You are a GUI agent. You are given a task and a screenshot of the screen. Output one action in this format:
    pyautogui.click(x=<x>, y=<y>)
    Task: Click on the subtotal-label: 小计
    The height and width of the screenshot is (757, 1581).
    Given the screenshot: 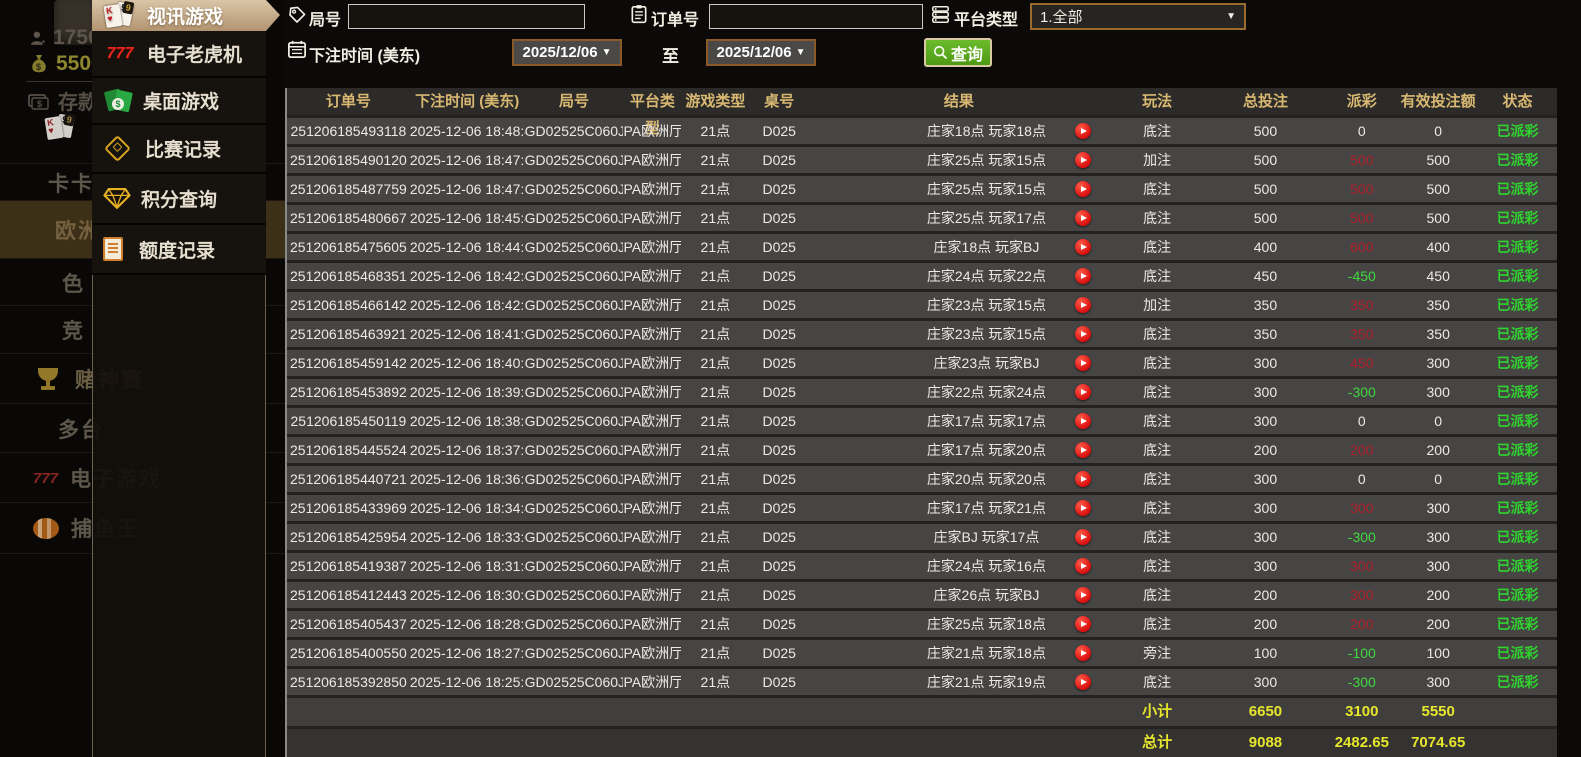 What is the action you would take?
    pyautogui.click(x=1157, y=711)
    